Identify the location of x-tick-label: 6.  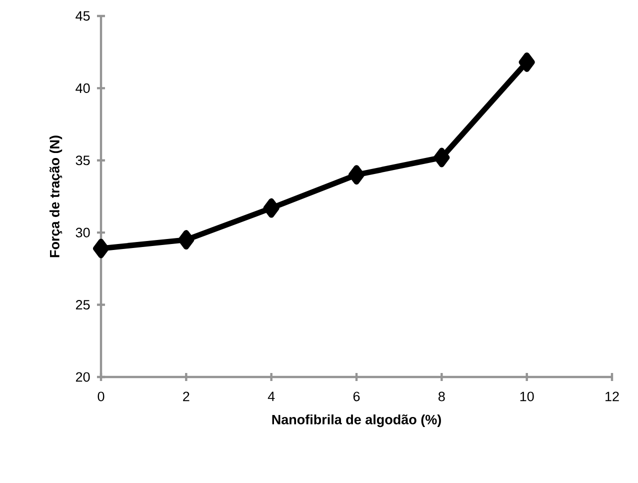
(356, 397).